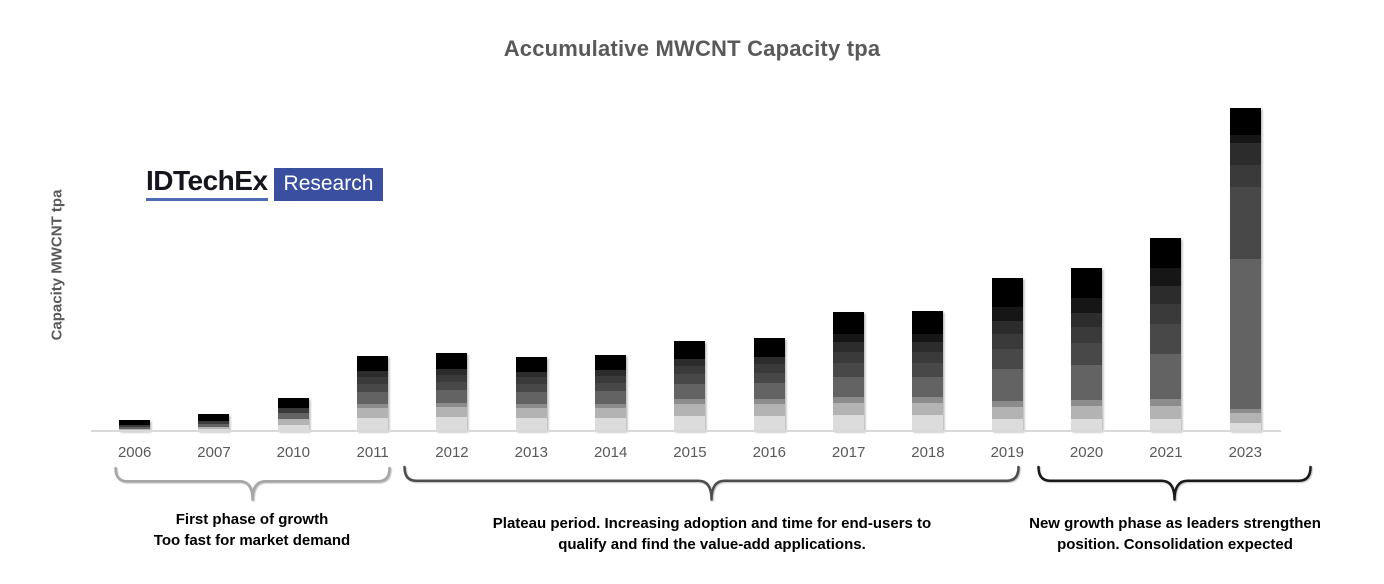 Image resolution: width=1384 pixels, height=584 pixels. Describe the element at coordinates (1086, 452) in the screenshot. I see `x-tick-label: 2020` at that location.